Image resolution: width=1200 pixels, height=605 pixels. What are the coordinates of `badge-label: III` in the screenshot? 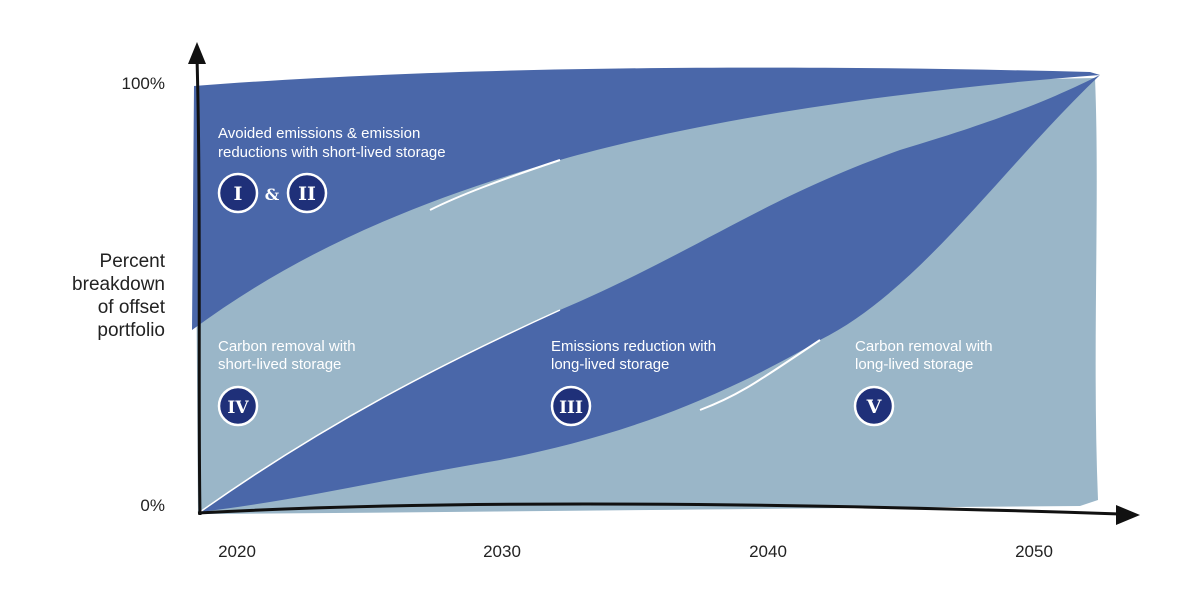 It's located at (571, 408).